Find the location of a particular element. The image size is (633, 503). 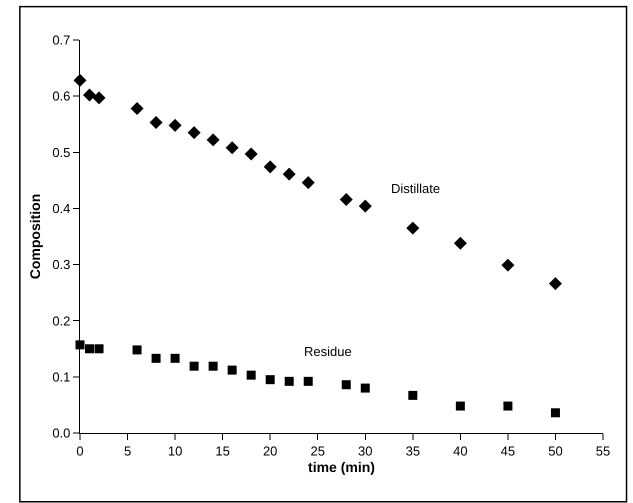

x-tick-label: 45 is located at coordinates (508, 451).